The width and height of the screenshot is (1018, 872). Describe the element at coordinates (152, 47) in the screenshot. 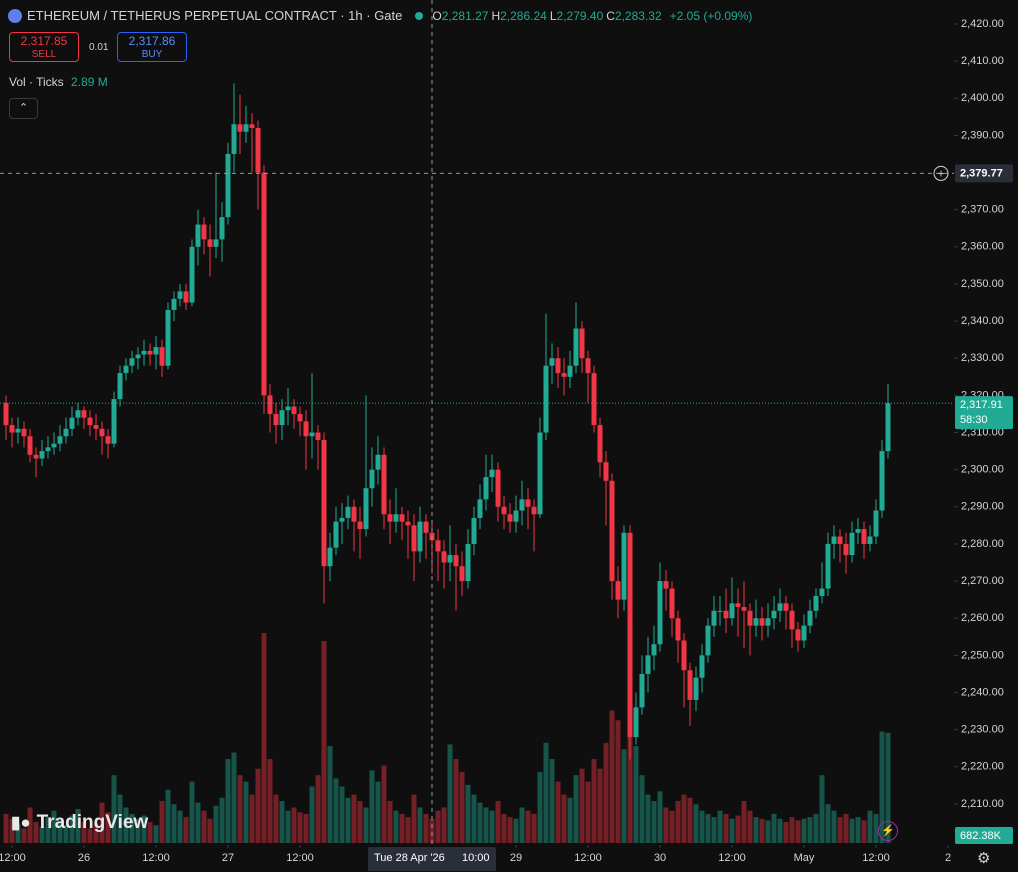

I see `buy-button: 2,317.86 BUY` at that location.